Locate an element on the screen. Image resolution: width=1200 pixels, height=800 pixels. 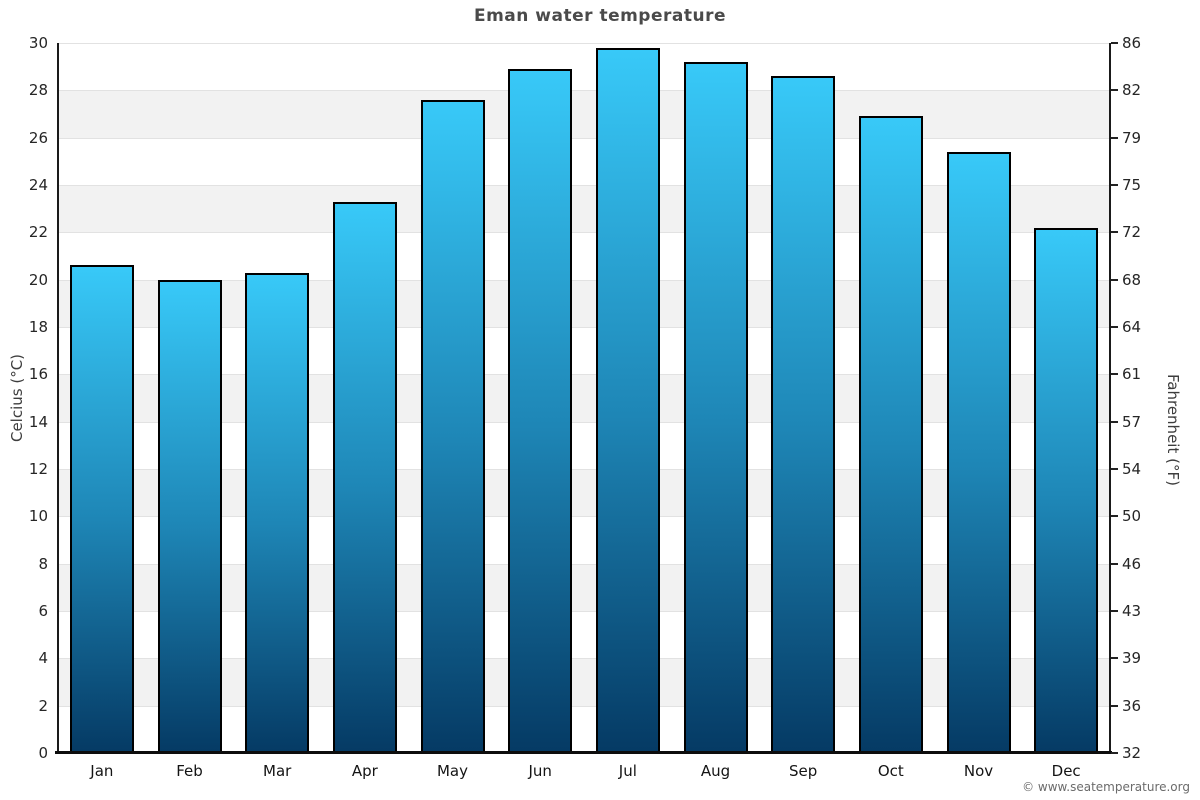
fahrenheit-tick-label: 39 is located at coordinates (1132, 658).